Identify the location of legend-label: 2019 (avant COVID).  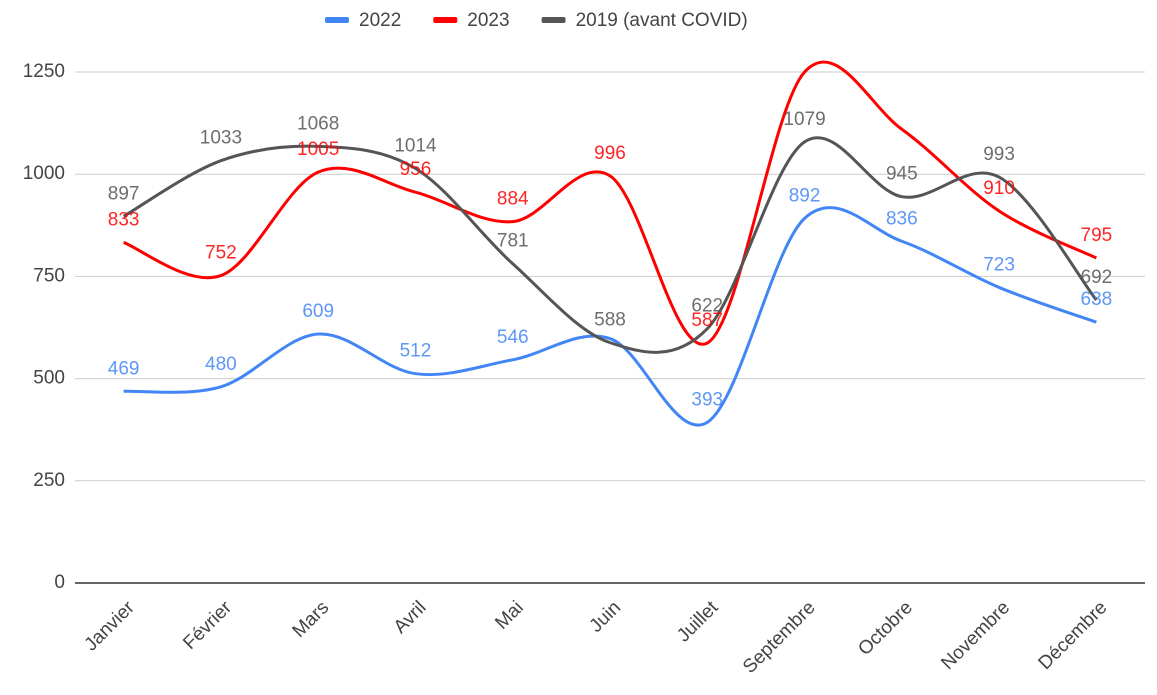
(662, 20).